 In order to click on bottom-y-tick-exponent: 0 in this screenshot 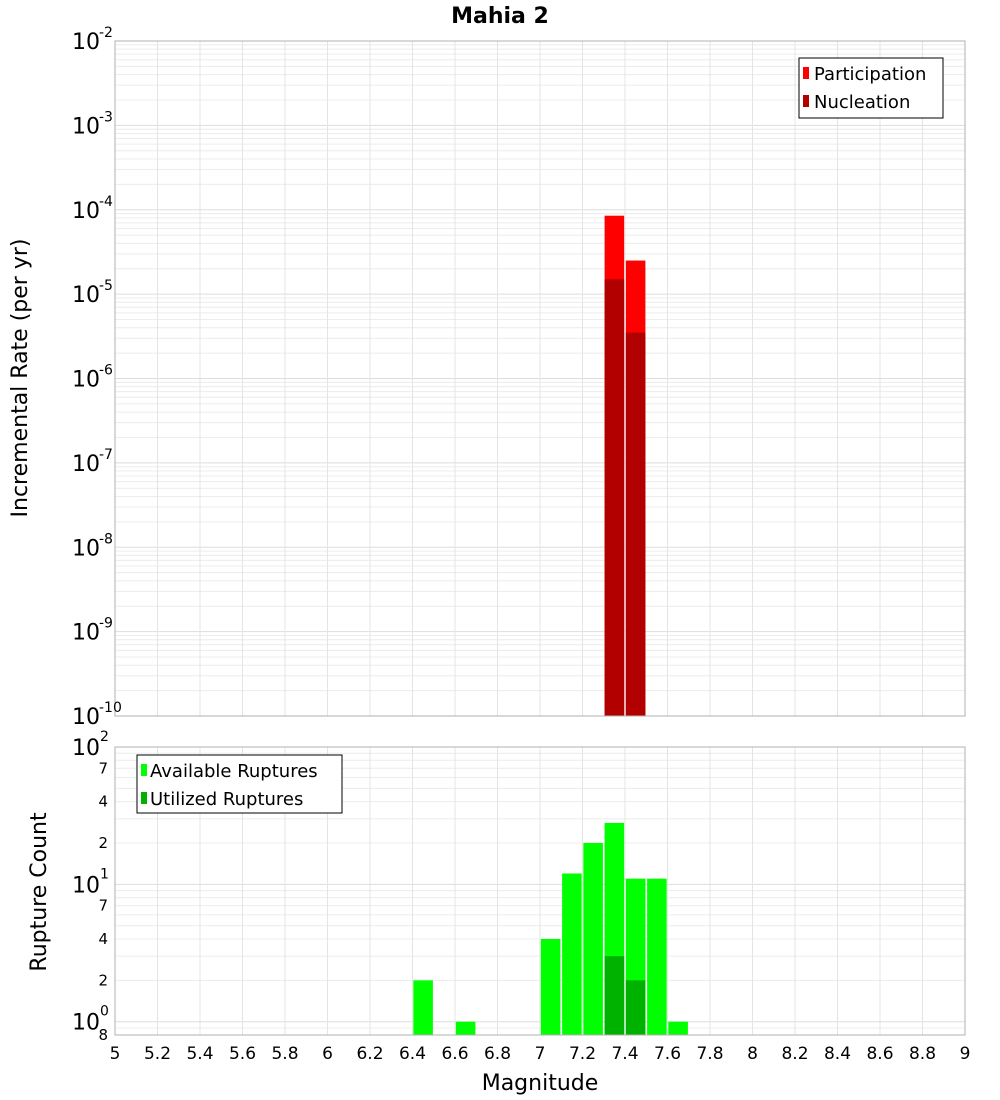, I will do `click(104, 1012)`.